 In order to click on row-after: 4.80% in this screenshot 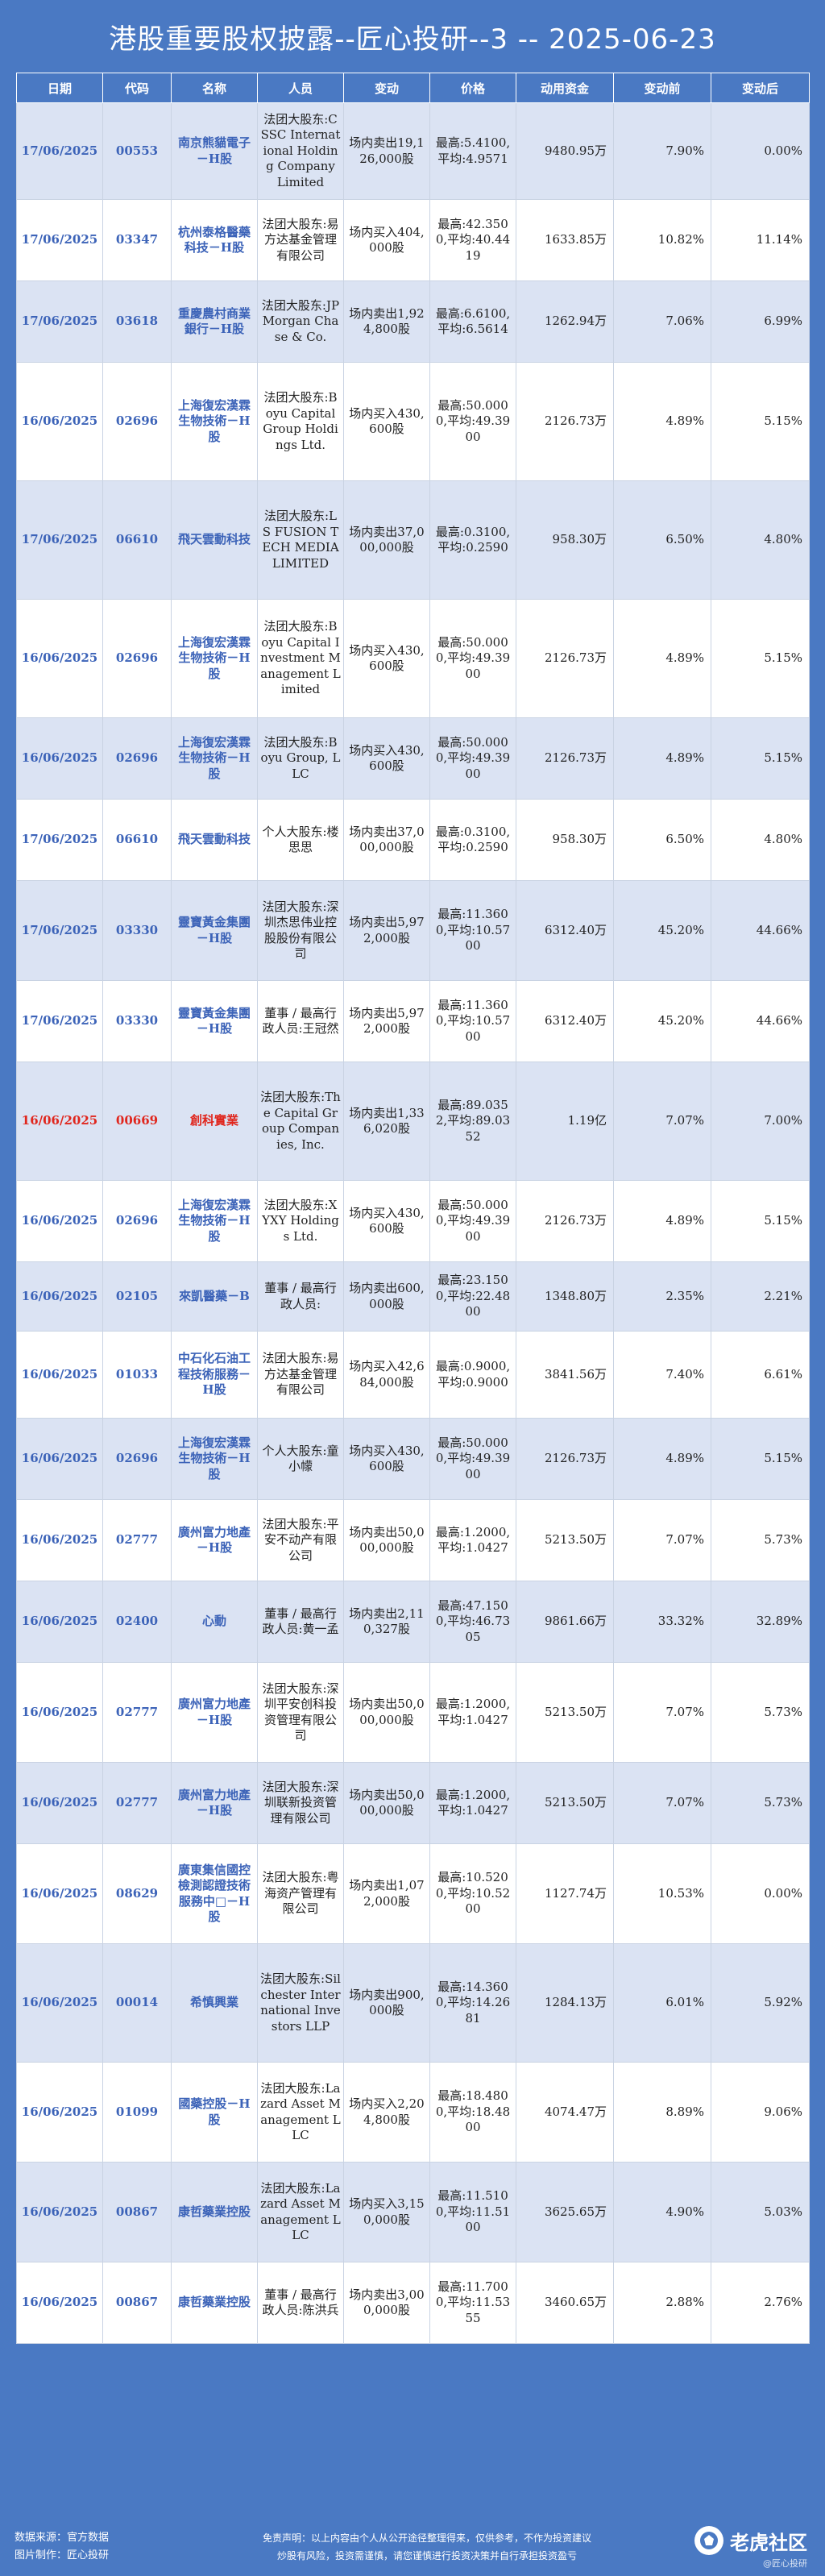, I will do `click(760, 540)`.